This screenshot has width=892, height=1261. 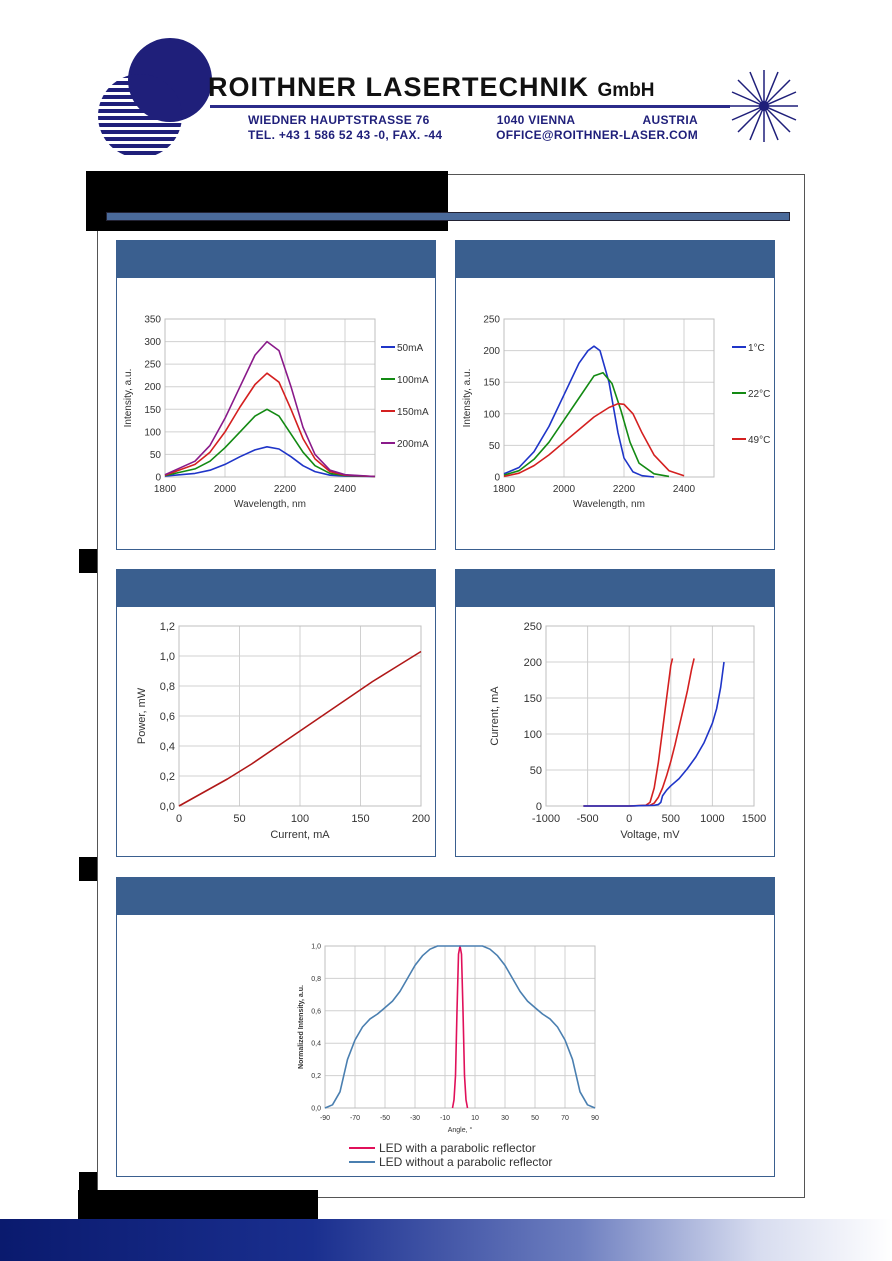 What do you see at coordinates (565, 1118) in the screenshot?
I see `x-tick-label: 70` at bounding box center [565, 1118].